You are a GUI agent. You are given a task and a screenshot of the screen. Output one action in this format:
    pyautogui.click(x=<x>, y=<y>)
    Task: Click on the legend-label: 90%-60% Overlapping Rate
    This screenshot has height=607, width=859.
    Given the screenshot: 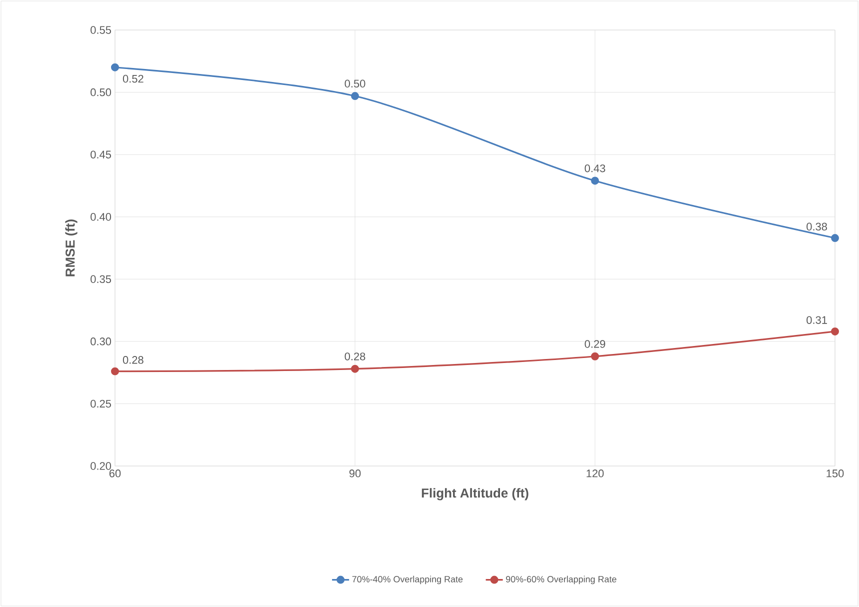 What is the action you would take?
    pyautogui.click(x=561, y=580)
    